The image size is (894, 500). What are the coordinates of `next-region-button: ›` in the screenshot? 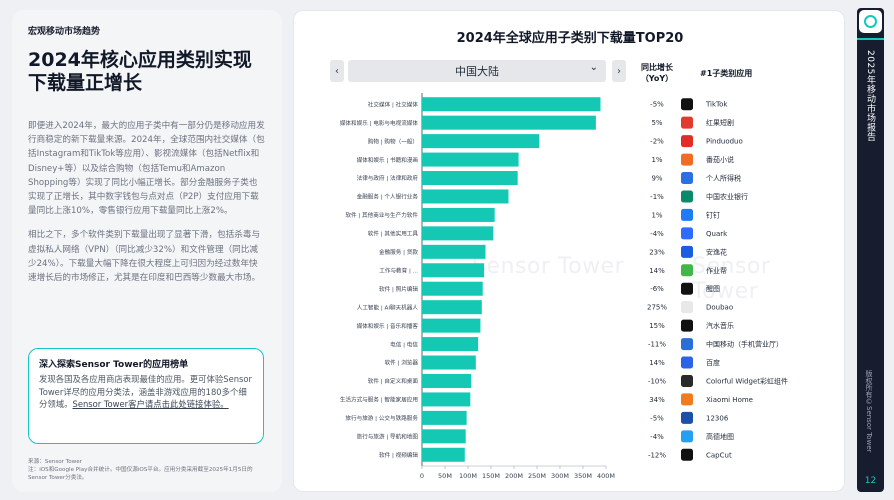 It's located at (619, 71).